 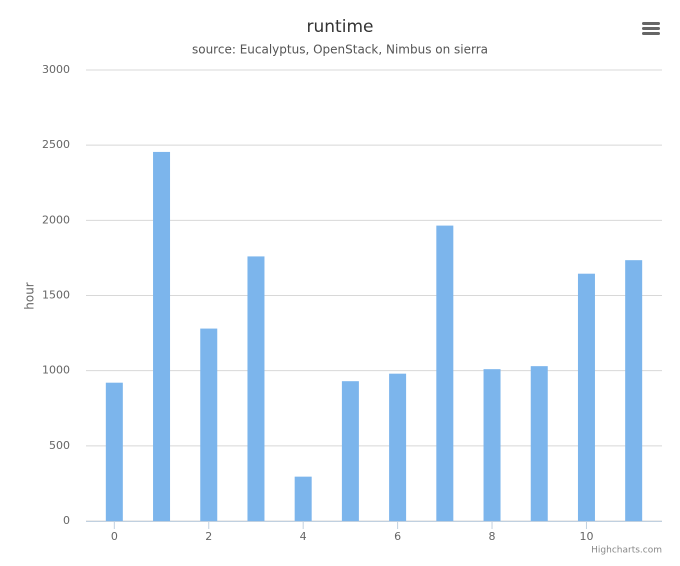 I want to click on y-axis-label: hour, so click(x=30, y=296).